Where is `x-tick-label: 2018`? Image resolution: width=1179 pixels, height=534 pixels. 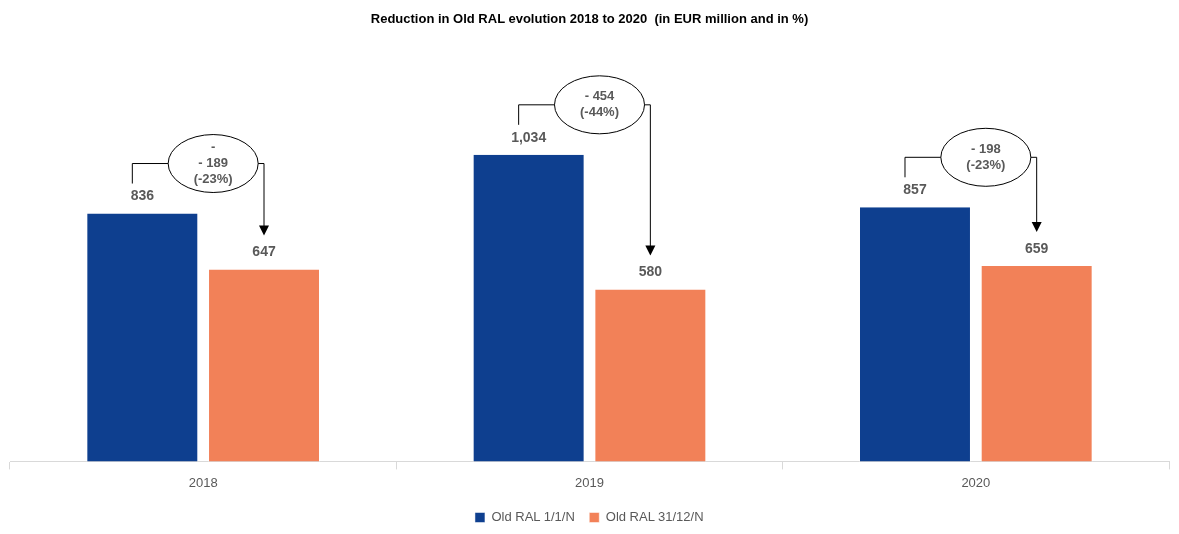
x-tick-label: 2018 is located at coordinates (203, 482).